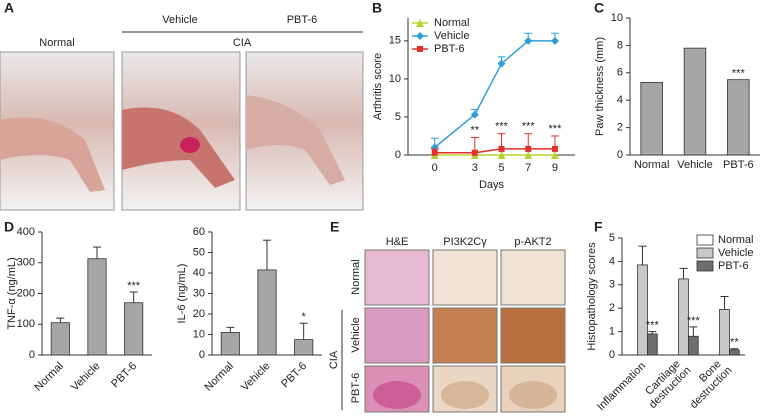  What do you see at coordinates (395, 41) in the screenshot?
I see `y-tick-label: 15` at bounding box center [395, 41].